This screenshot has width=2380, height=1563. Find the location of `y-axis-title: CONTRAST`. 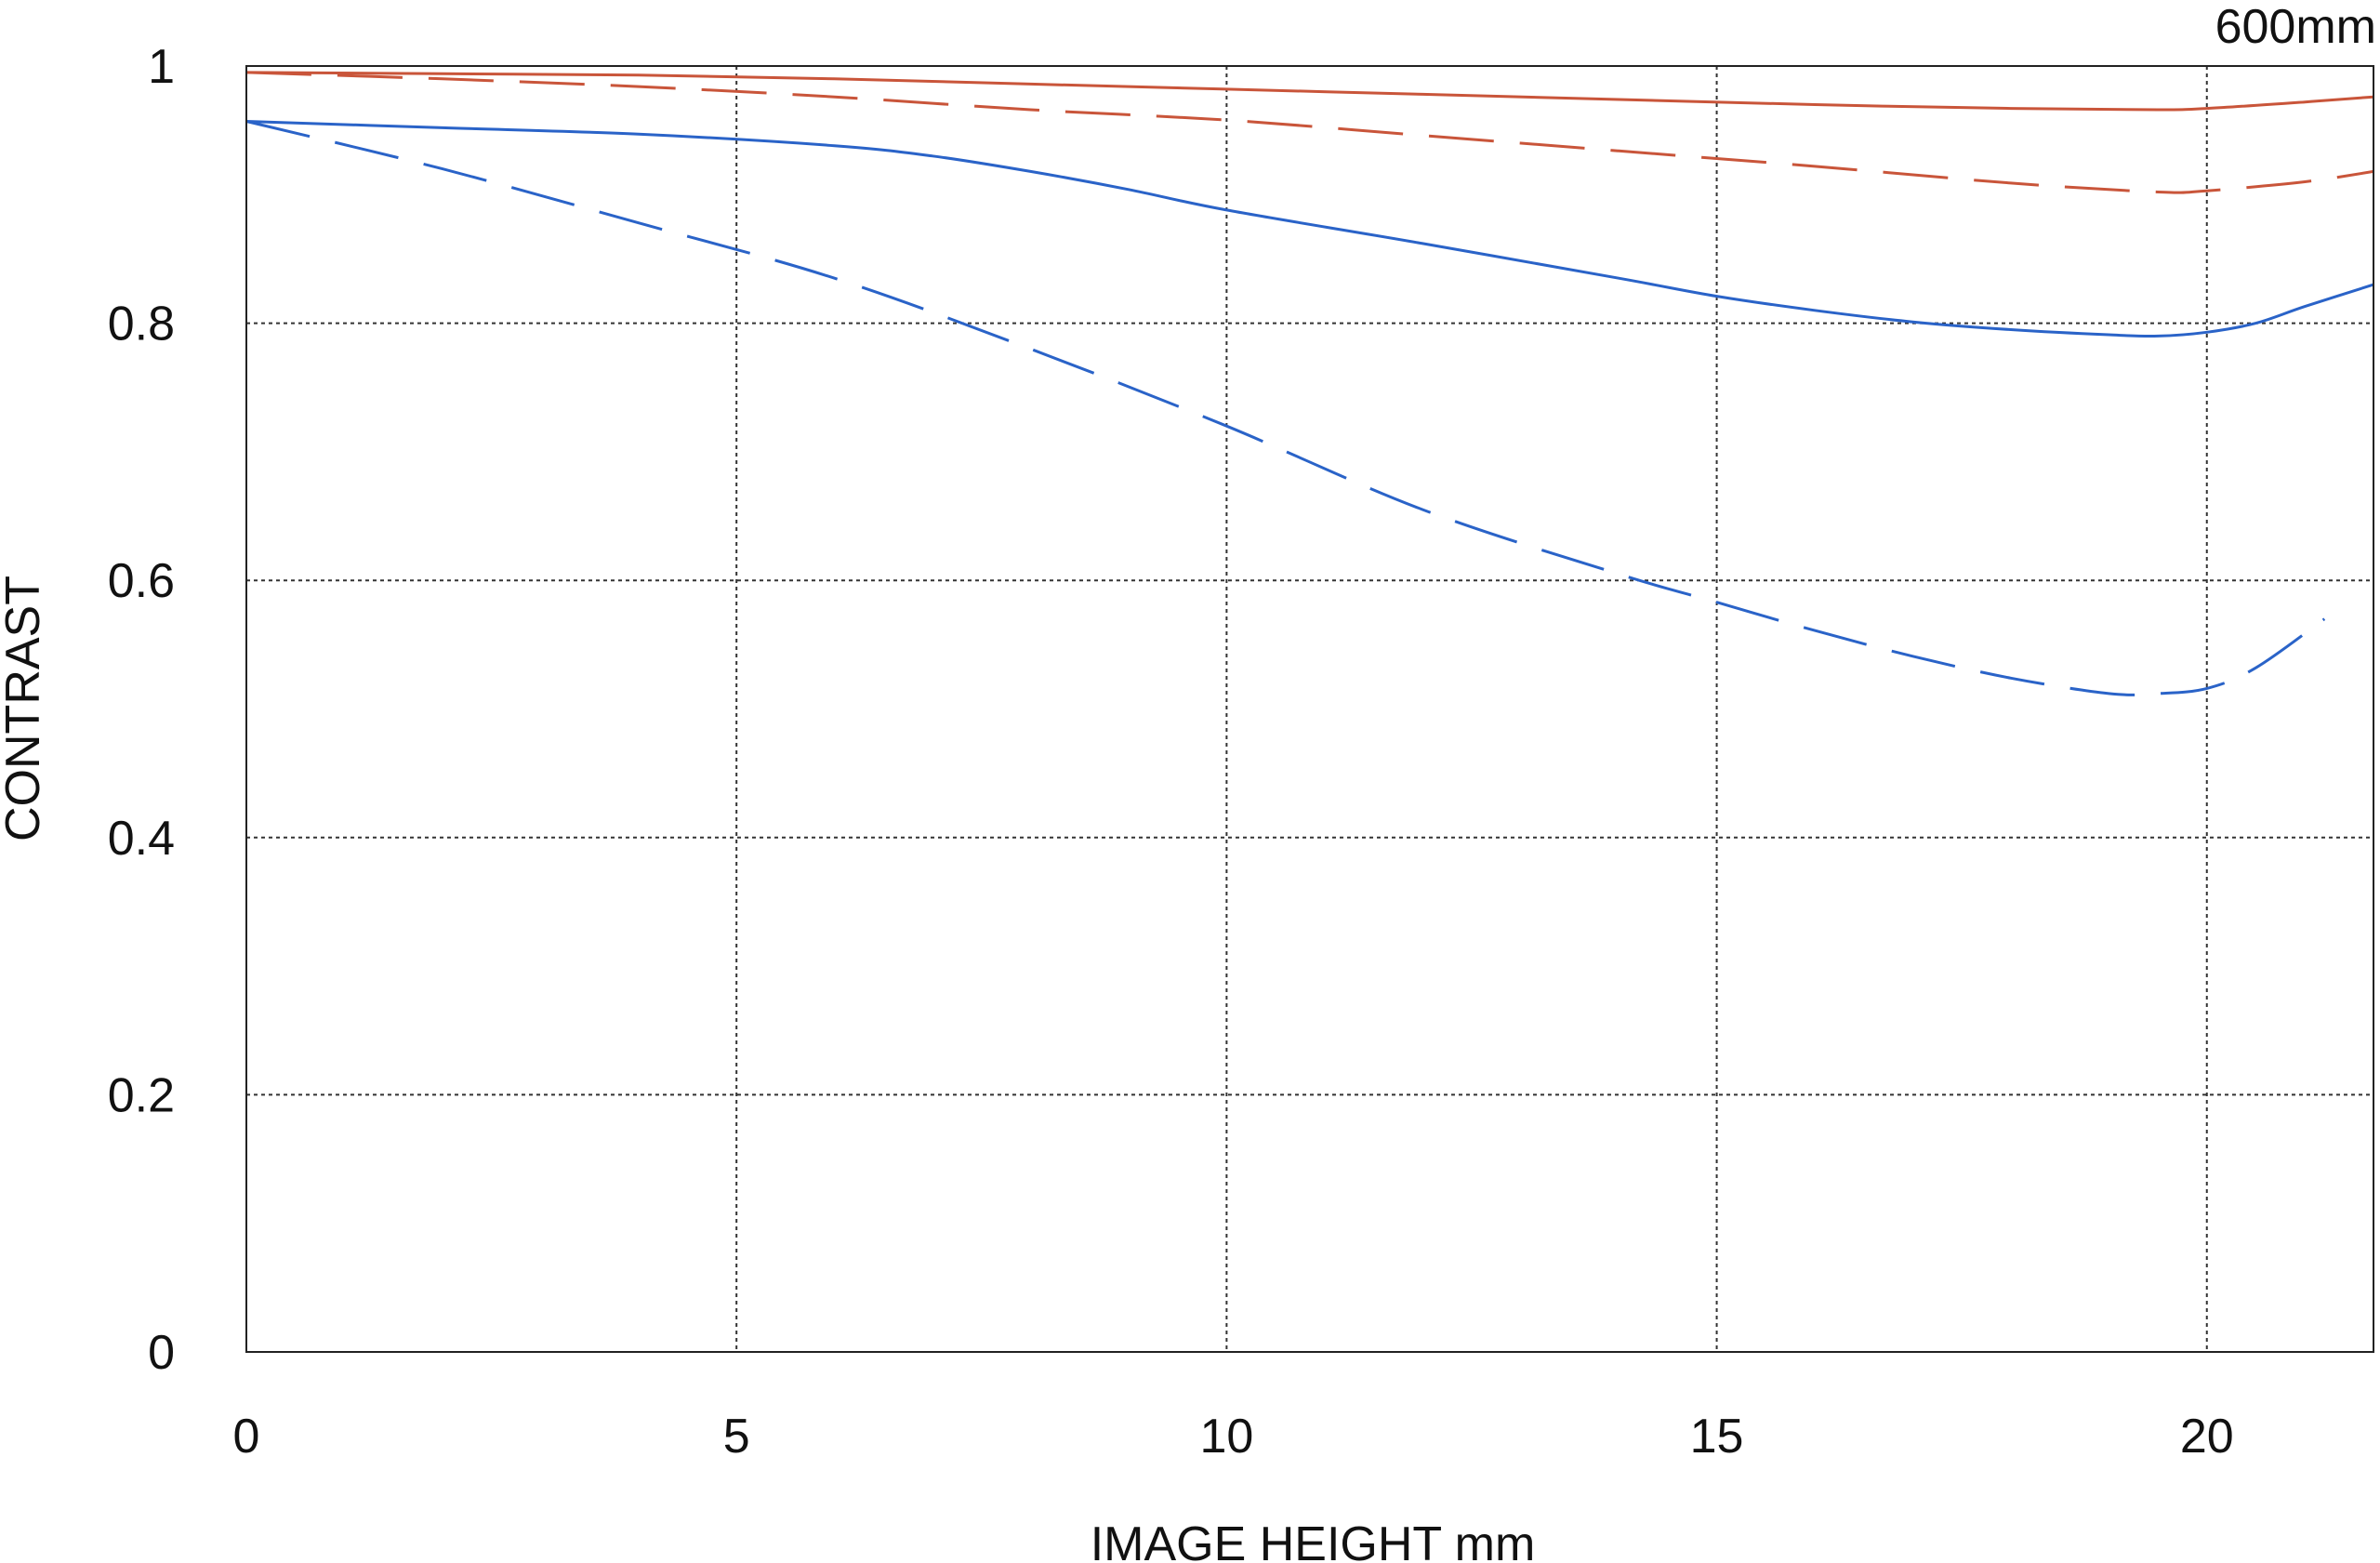

y-axis-title: CONTRAST is located at coordinates (25, 709).